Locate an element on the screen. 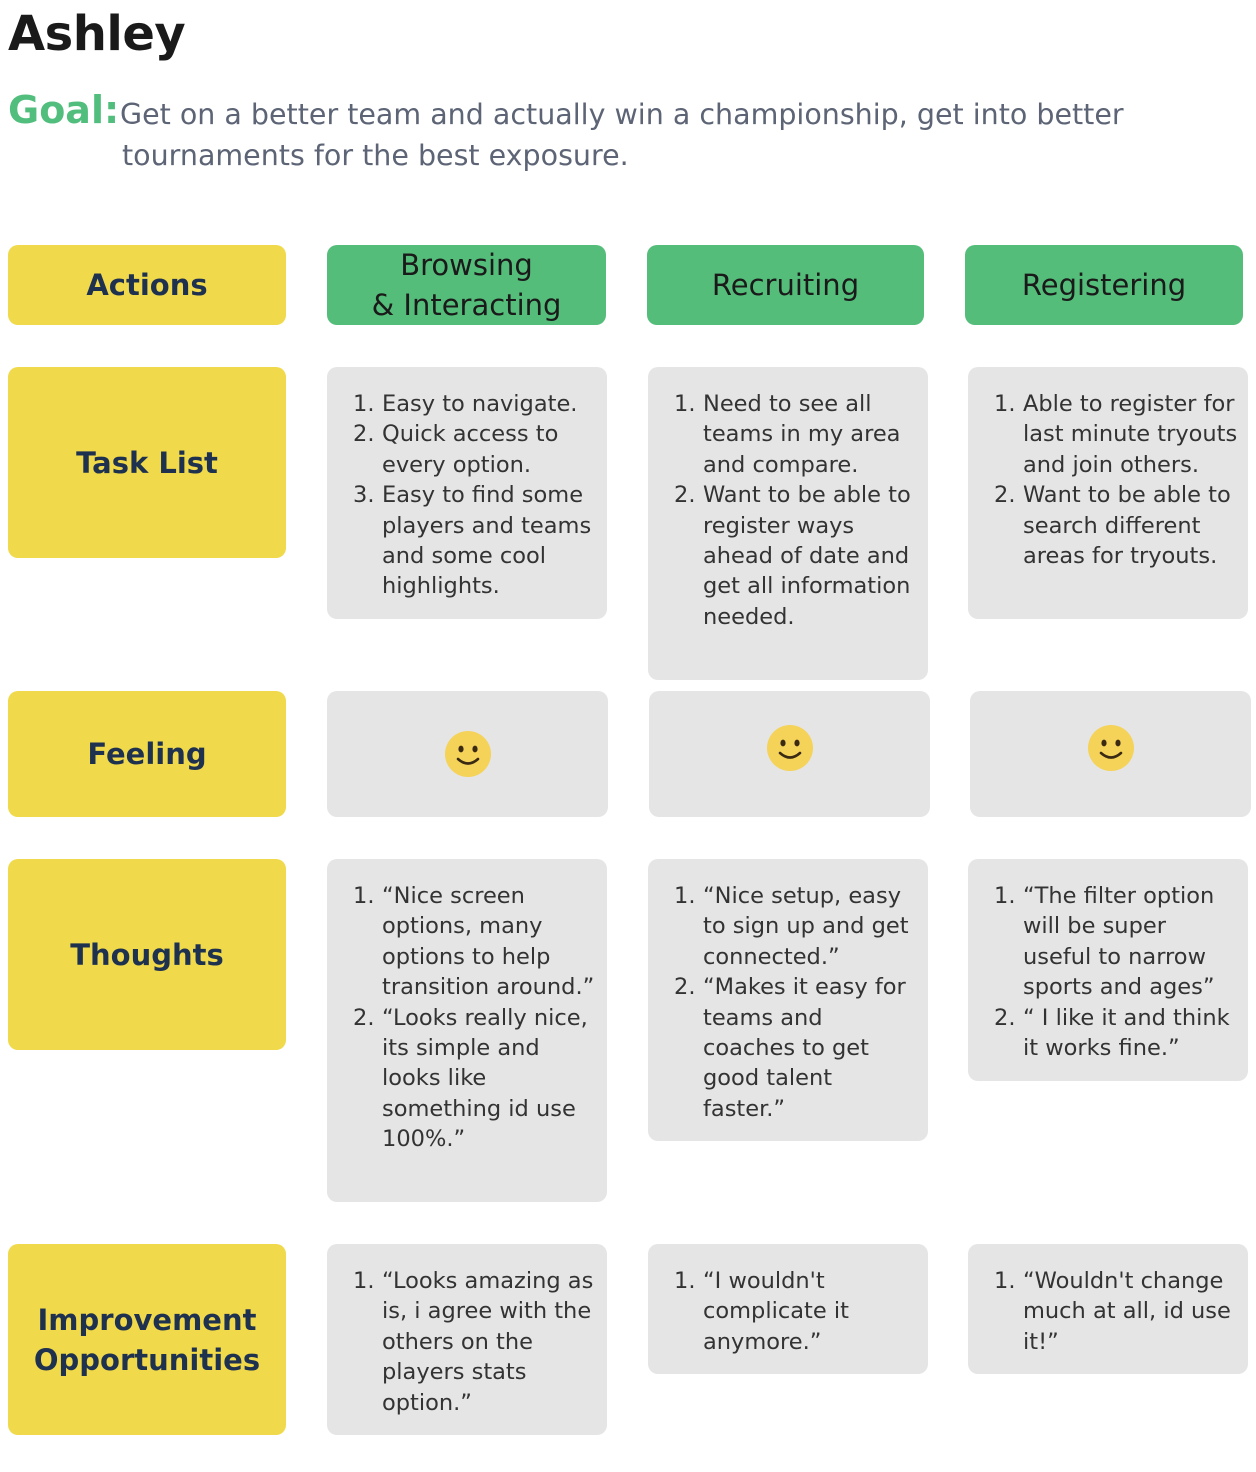 This screenshot has height=1472, width=1256. feeling-cell-registering is located at coordinates (1110, 754).